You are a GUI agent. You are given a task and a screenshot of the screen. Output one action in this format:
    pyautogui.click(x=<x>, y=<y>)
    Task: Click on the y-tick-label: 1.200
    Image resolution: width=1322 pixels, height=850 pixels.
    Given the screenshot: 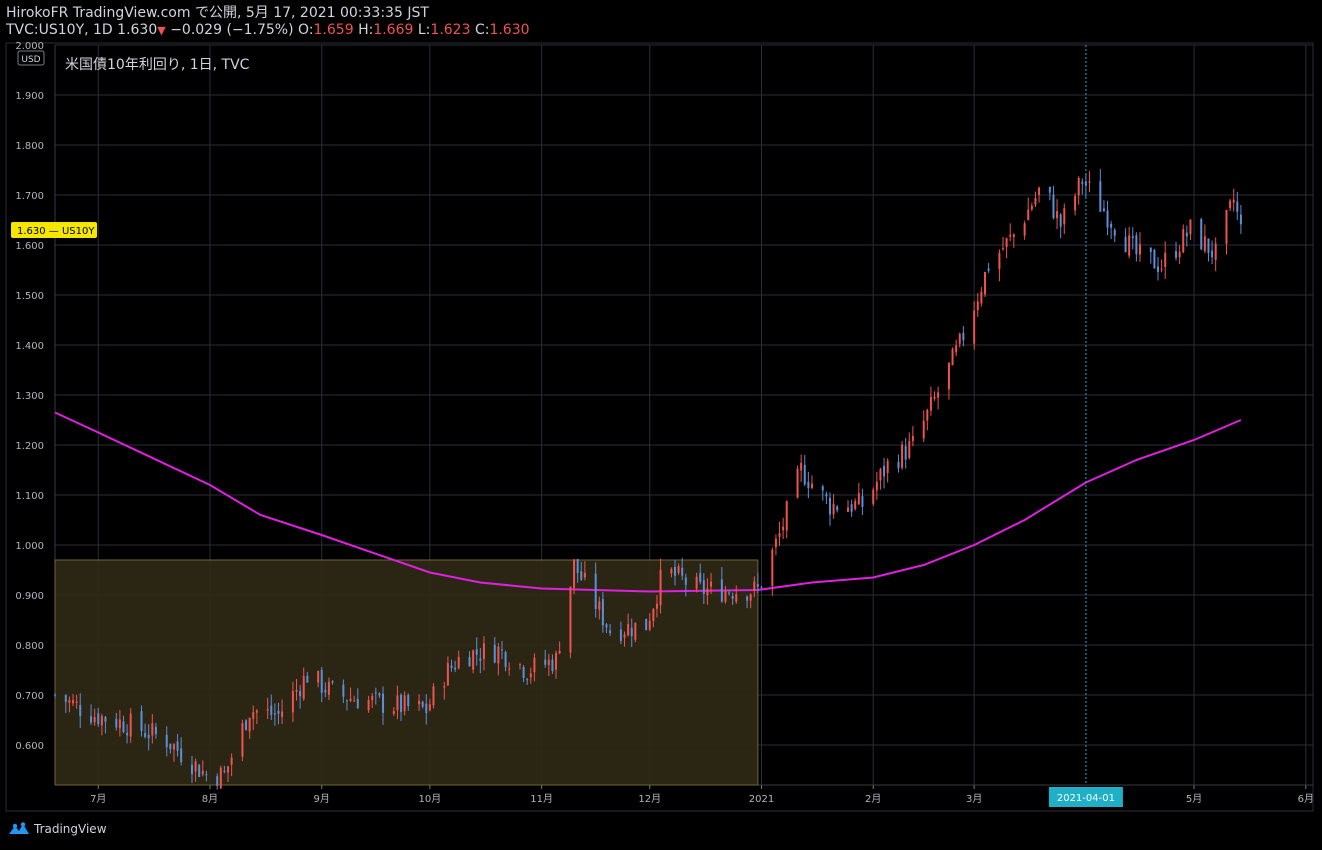 What is the action you would take?
    pyautogui.click(x=29, y=446)
    